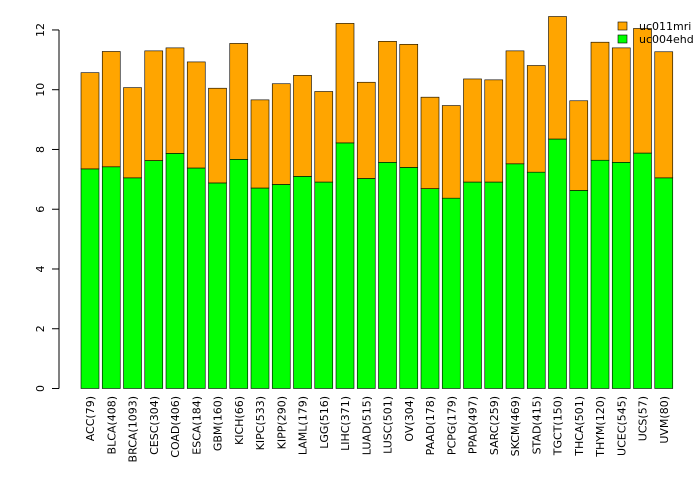  What do you see at coordinates (40, 388) in the screenshot?
I see `y-tick-label: 0` at bounding box center [40, 388].